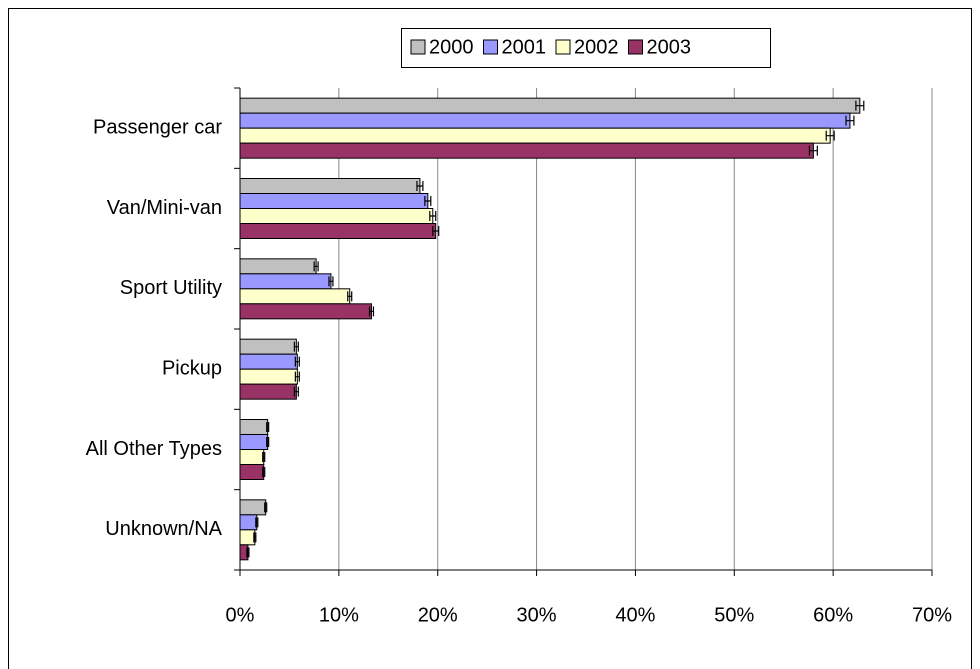 The image size is (980, 669). What do you see at coordinates (157, 127) in the screenshot?
I see `y-tick-label: Passenger car` at bounding box center [157, 127].